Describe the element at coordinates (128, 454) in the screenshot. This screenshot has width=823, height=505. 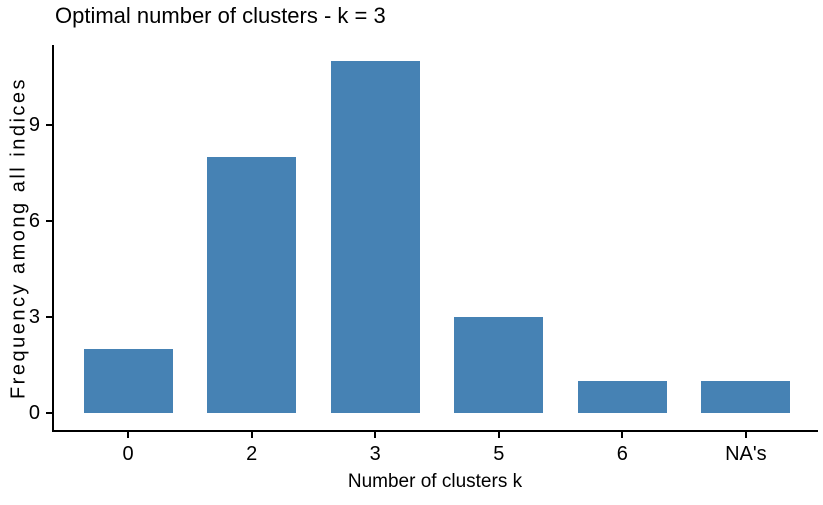
I see `x-tick-label: 0` at that location.